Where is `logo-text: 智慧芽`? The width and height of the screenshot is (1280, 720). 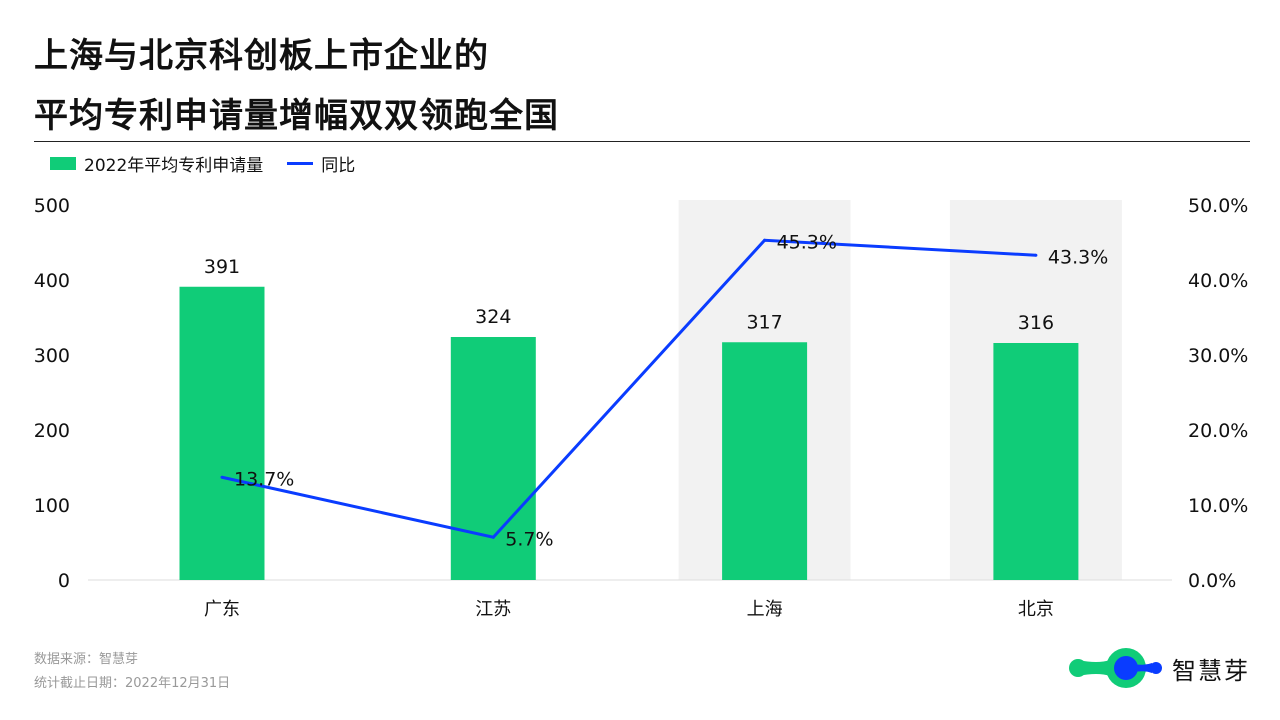
logo-text: 智慧芽 is located at coordinates (1211, 670).